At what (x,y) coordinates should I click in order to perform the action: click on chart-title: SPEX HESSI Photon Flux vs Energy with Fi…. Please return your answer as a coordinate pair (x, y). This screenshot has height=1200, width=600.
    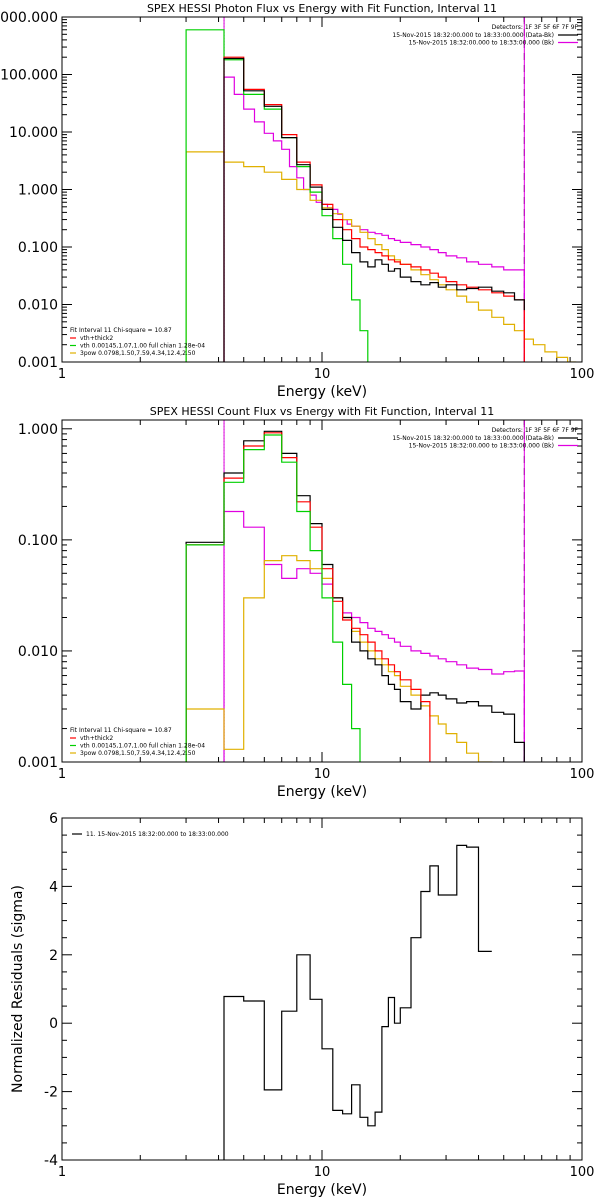
    Looking at the image, I should click on (322, 8).